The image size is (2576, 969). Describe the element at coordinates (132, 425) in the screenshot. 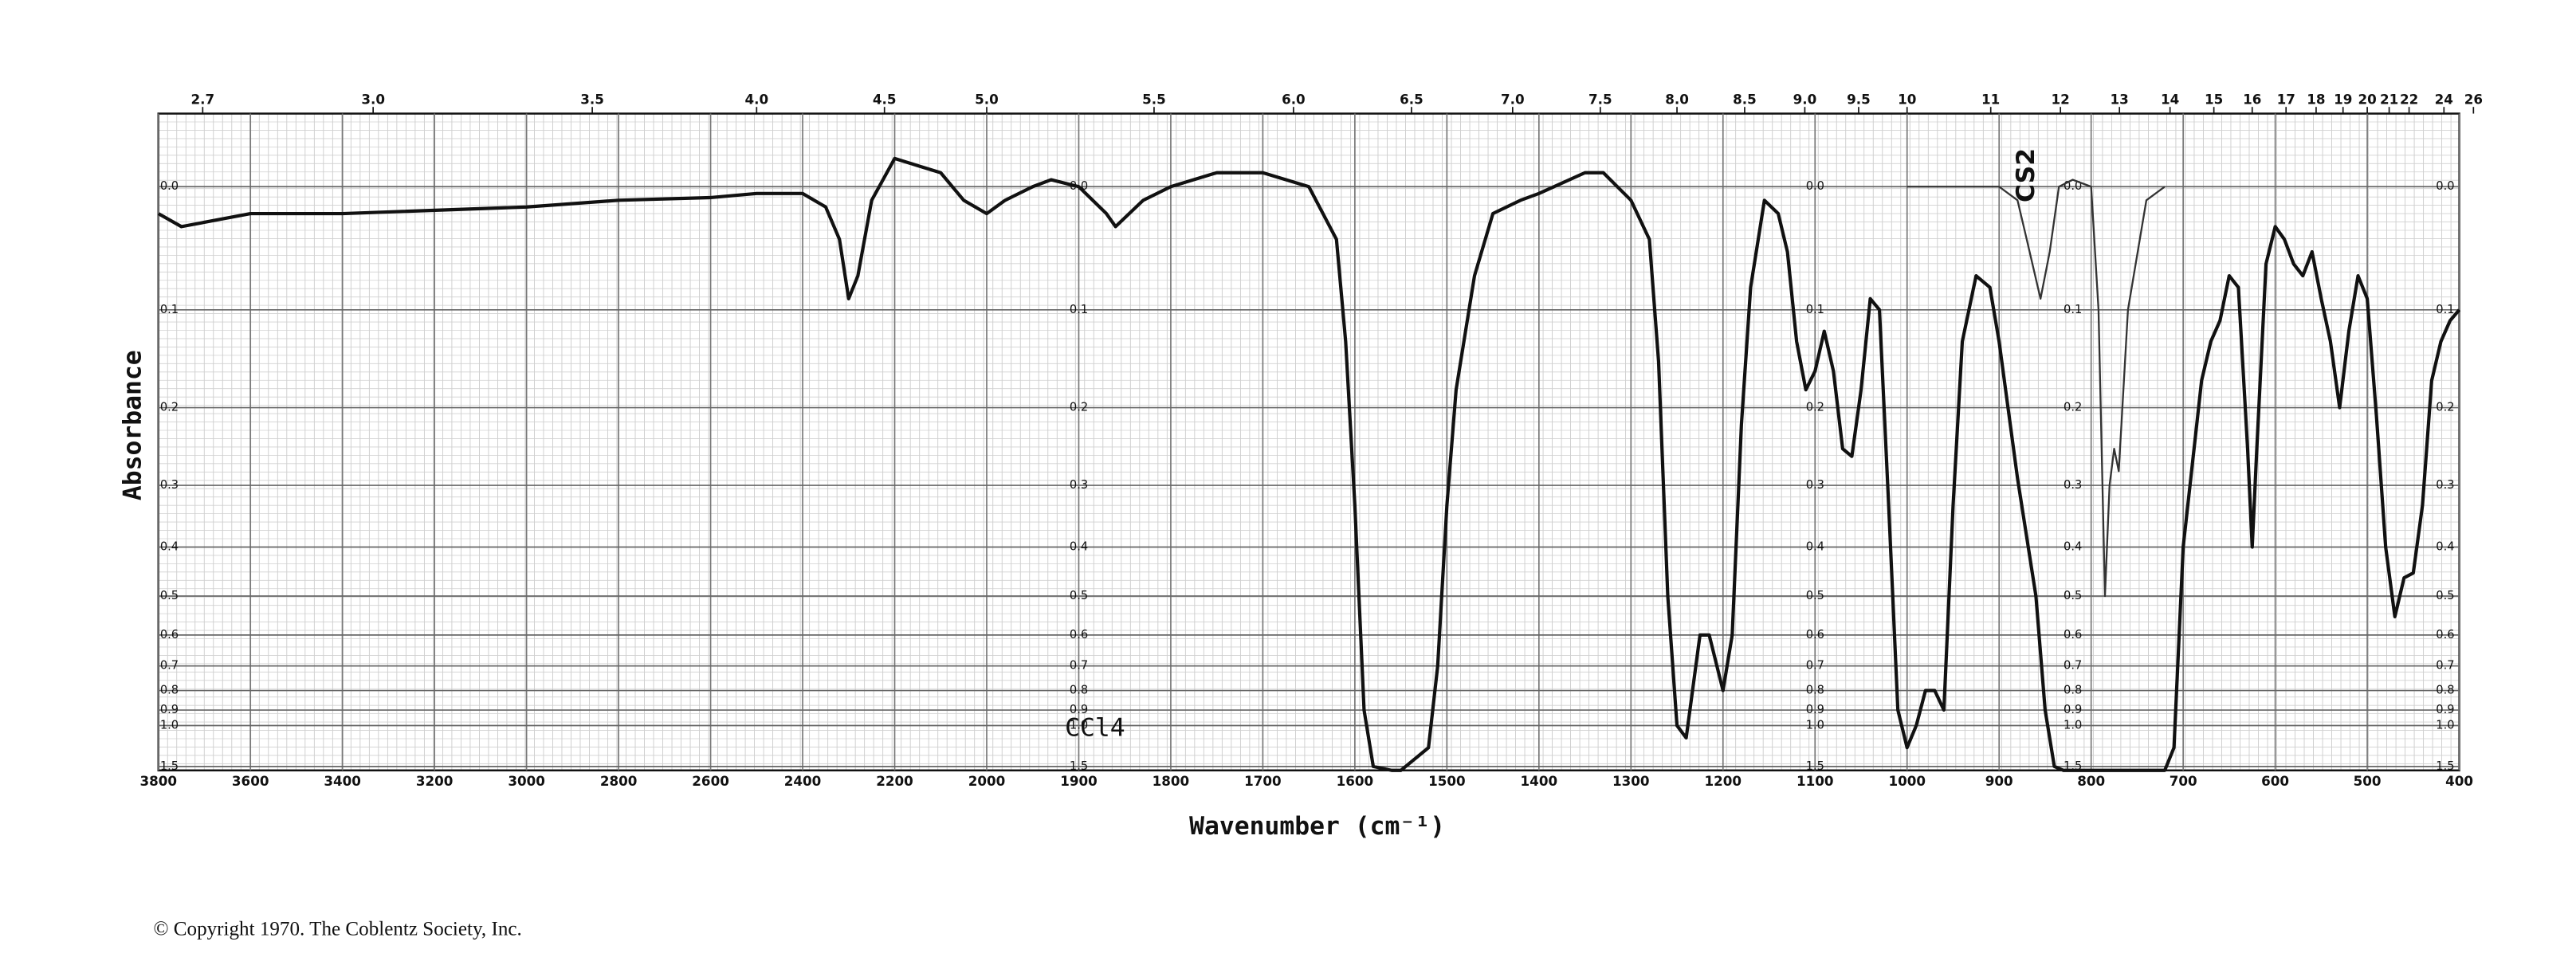

I see `y-axis-title: Absorbance` at that location.